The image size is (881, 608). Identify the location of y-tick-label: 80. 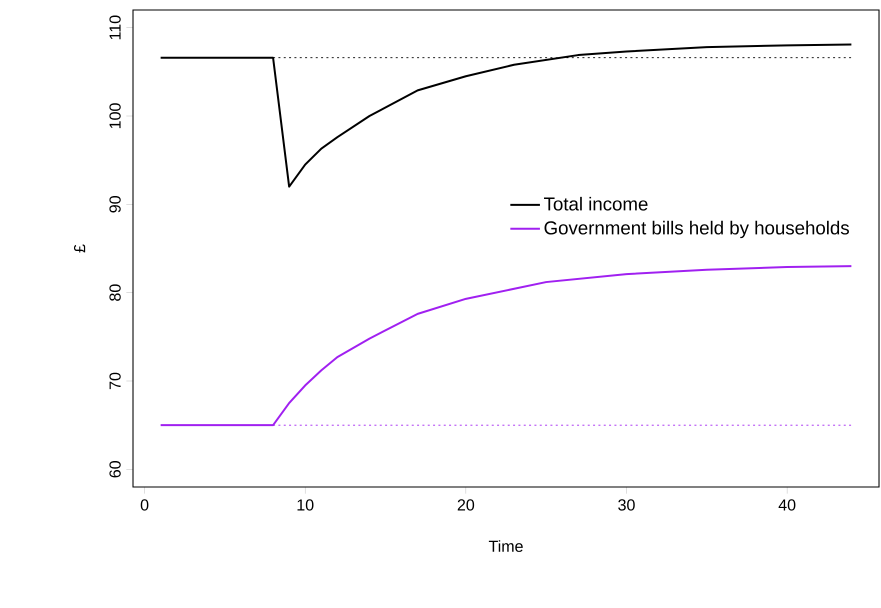
(115, 292).